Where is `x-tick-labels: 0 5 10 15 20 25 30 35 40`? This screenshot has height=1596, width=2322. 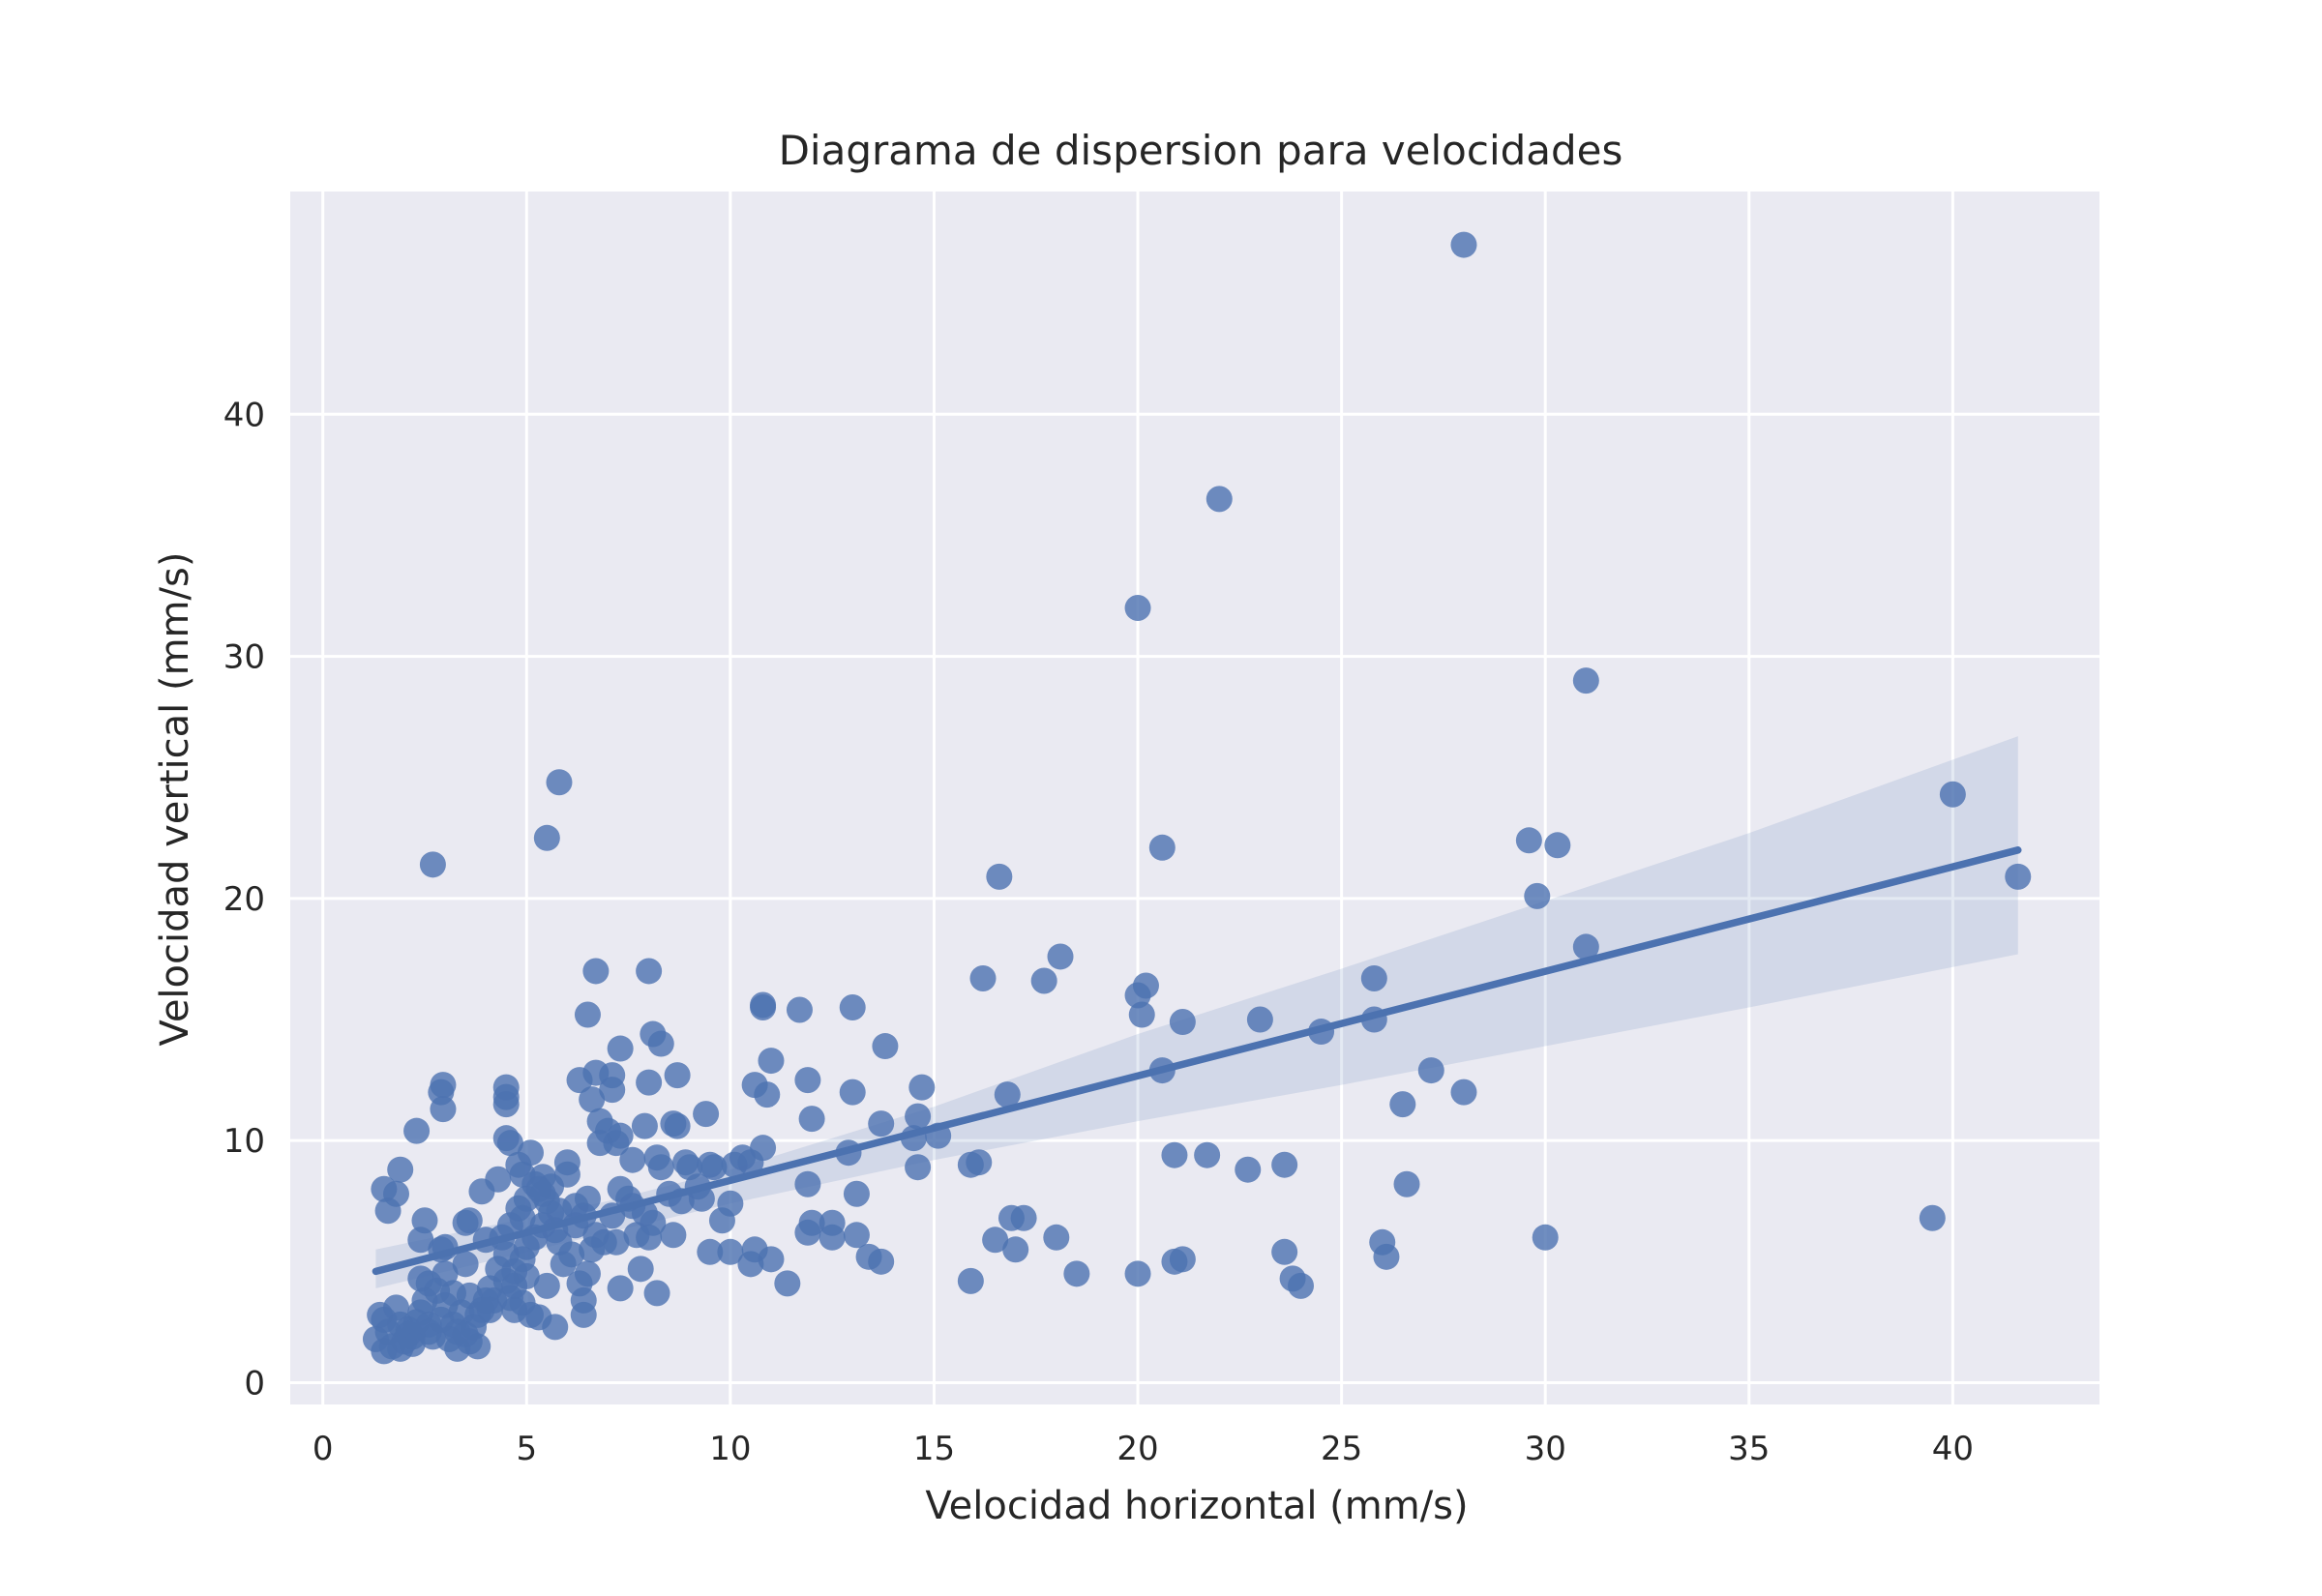
x-tick-labels: 0 5 10 15 20 25 30 35 40 is located at coordinates (1143, 1449).